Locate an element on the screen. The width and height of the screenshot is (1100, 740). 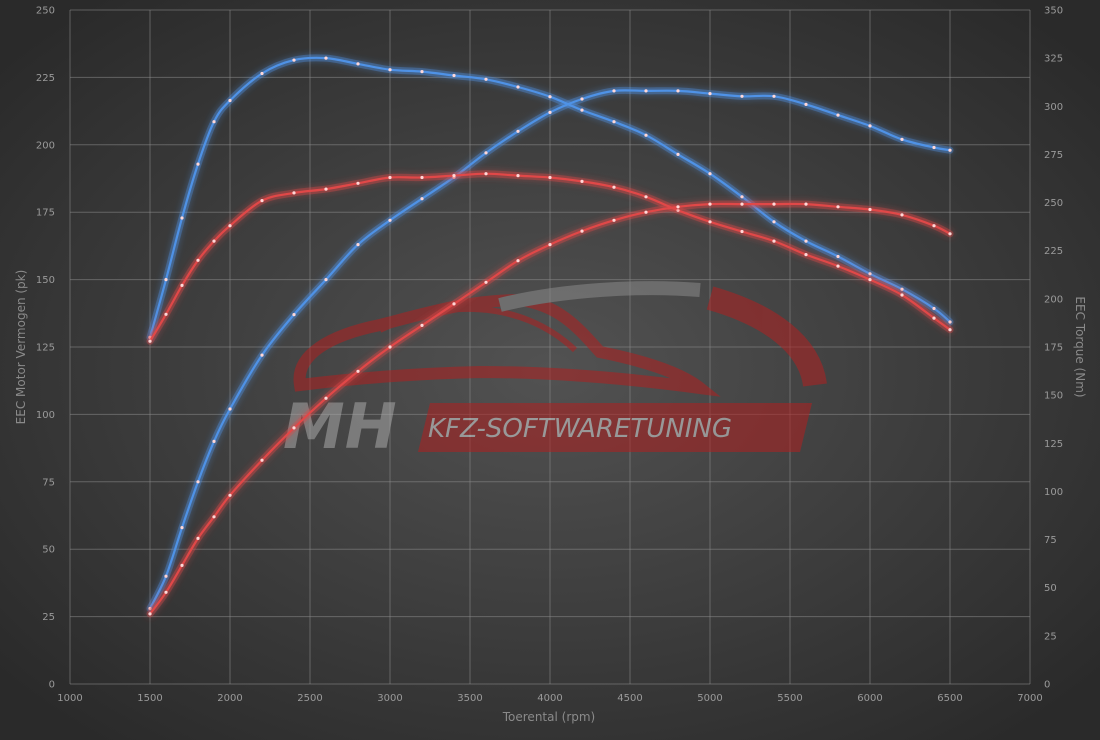
y-tick-label: 150 is located at coordinates (45, 280).